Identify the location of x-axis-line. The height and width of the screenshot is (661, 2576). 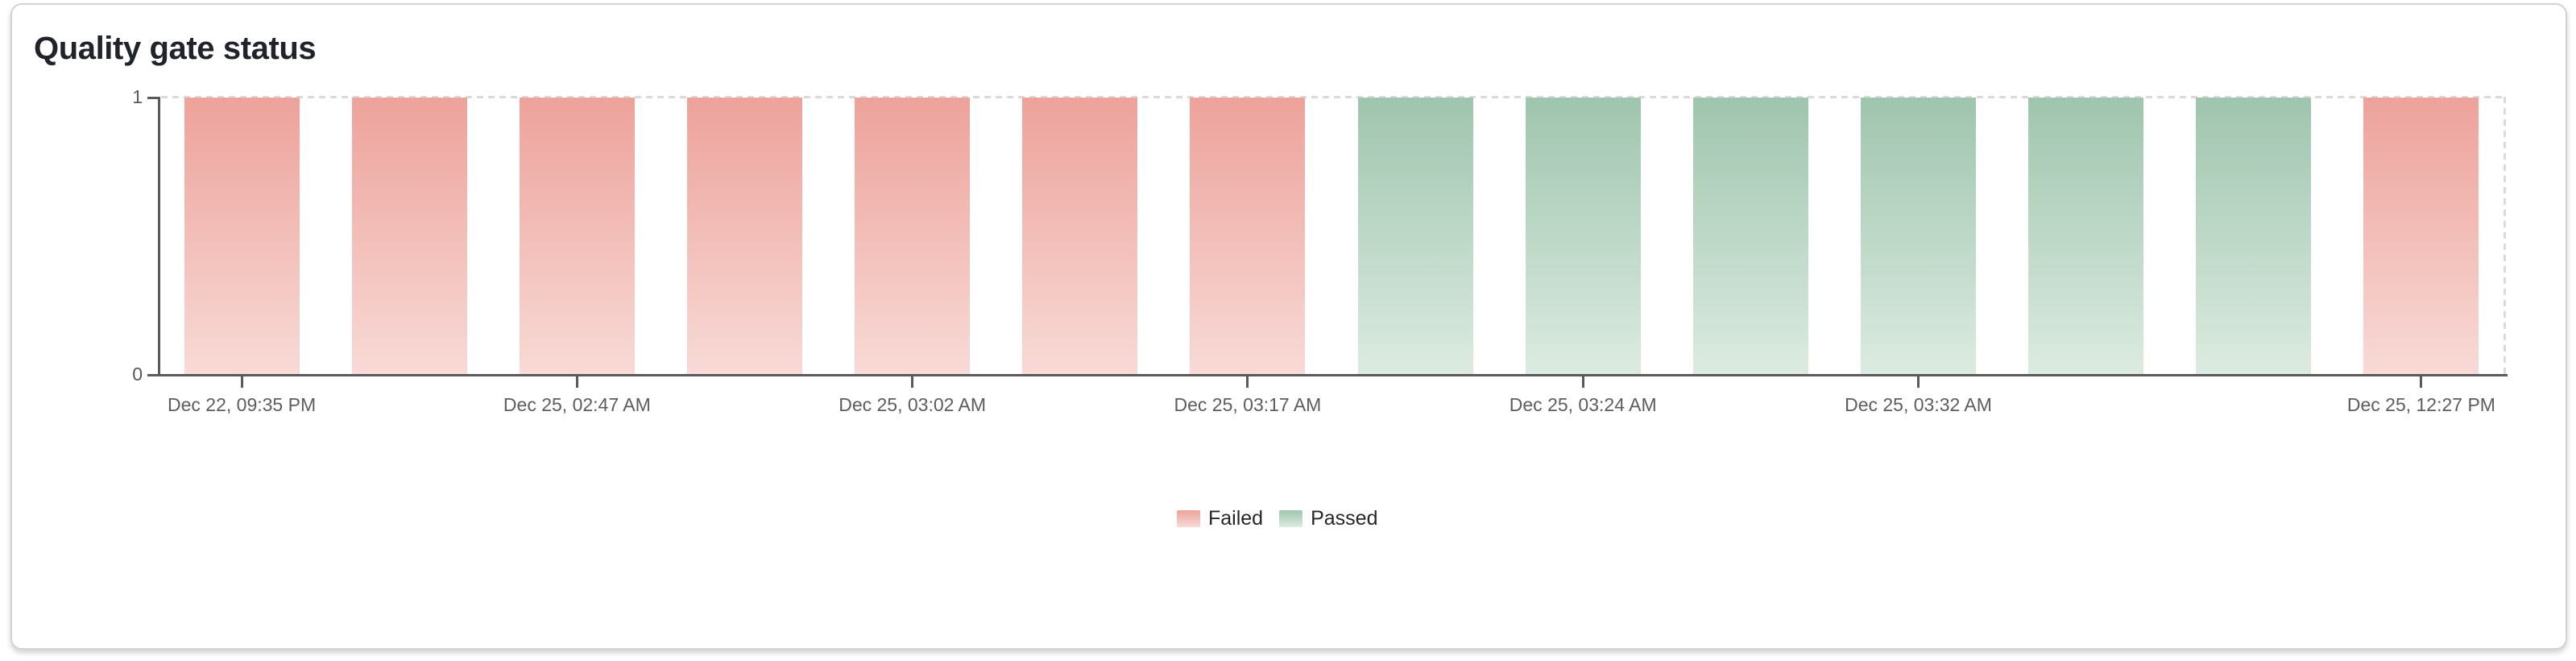
(1333, 375).